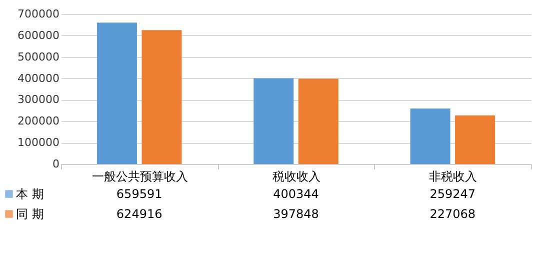 Image resolution: width=556 pixels, height=260 pixels. Describe the element at coordinates (296, 194) in the screenshot. I see `data-label: 400344` at that location.